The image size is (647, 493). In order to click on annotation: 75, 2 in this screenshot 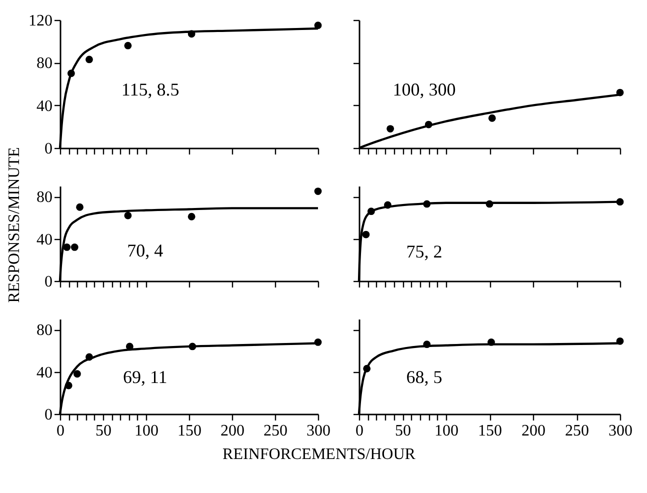, I will do `click(424, 252)`.